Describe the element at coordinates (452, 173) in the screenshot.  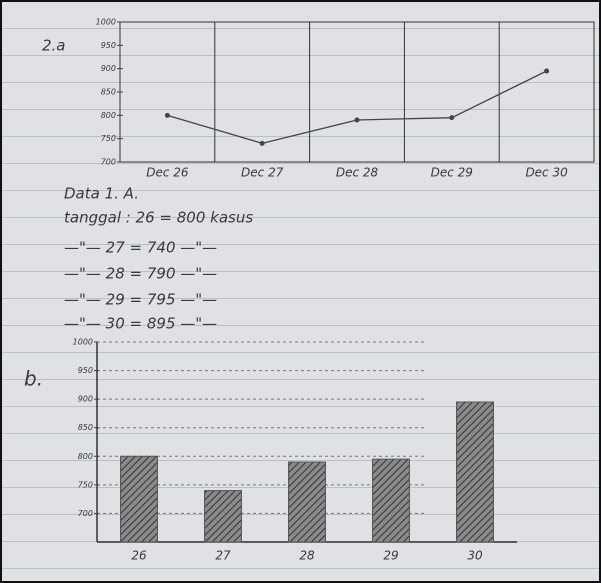
I see `x-tick-label: Dec 29` at that location.